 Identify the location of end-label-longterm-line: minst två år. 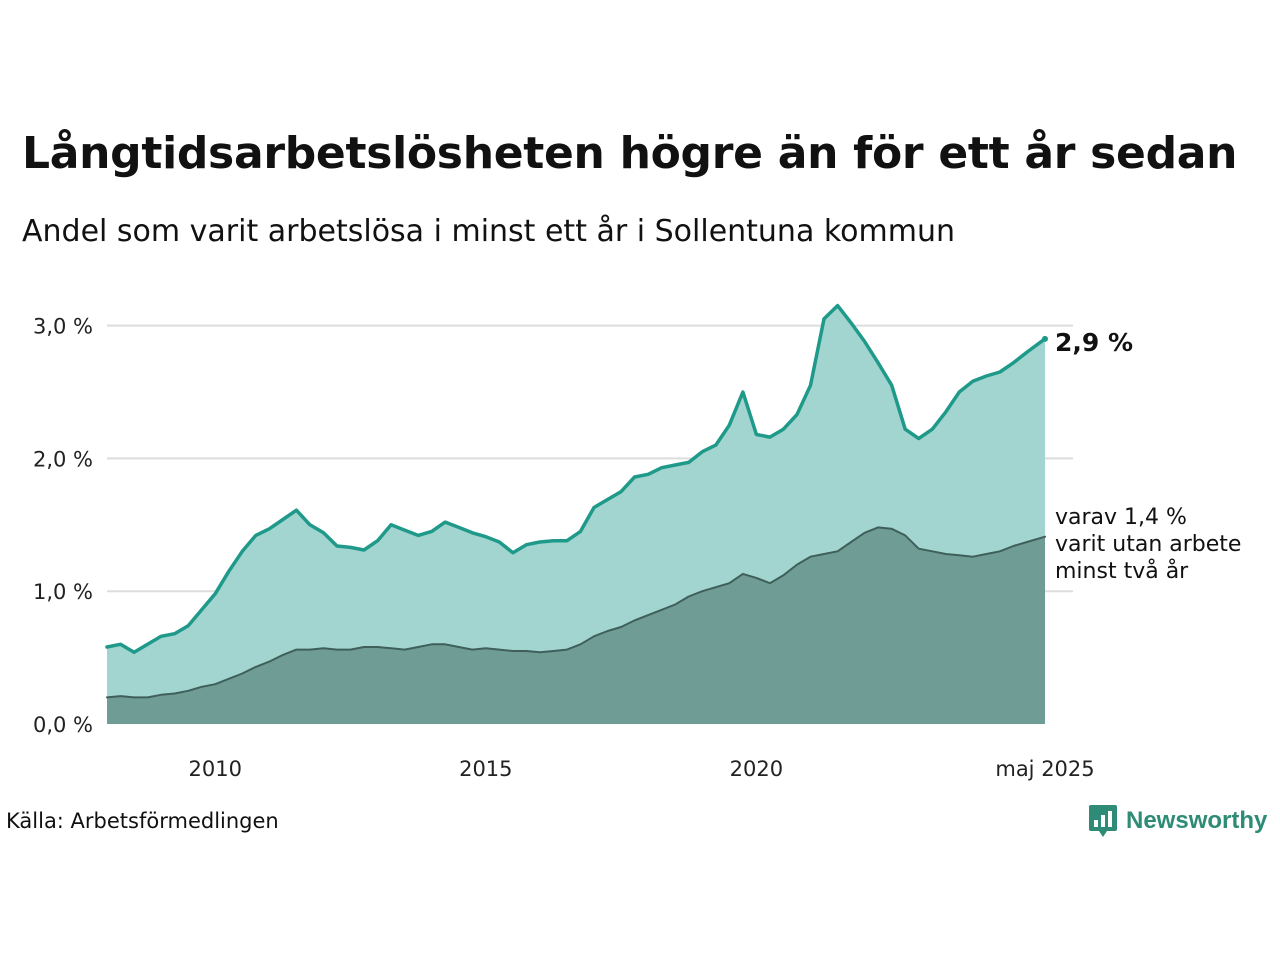
(1122, 571).